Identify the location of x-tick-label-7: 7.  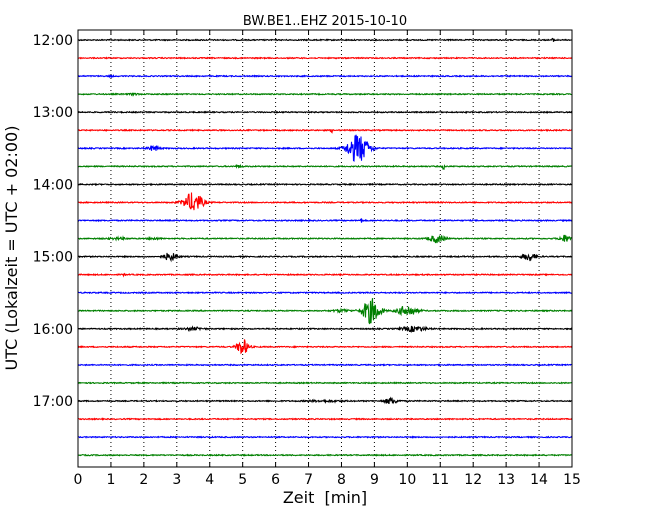
(308, 480).